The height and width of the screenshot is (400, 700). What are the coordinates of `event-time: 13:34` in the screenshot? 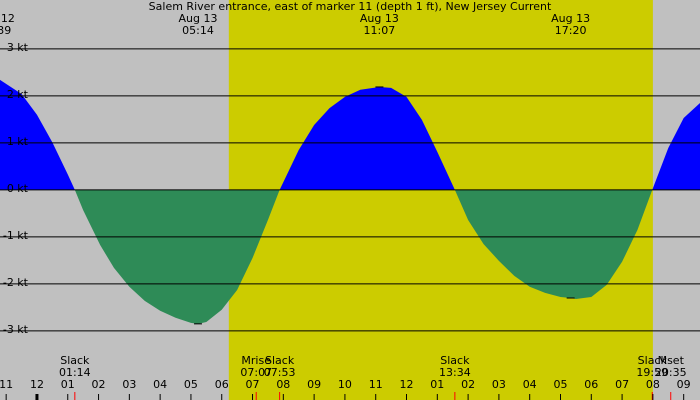 It's located at (455, 372).